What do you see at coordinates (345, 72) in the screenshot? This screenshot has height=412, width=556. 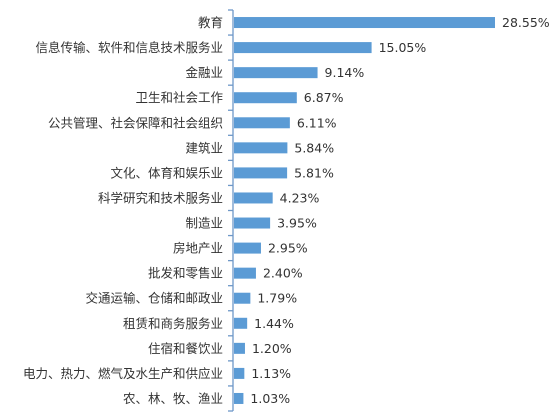 I see `value-label: 9.14%` at bounding box center [345, 72].